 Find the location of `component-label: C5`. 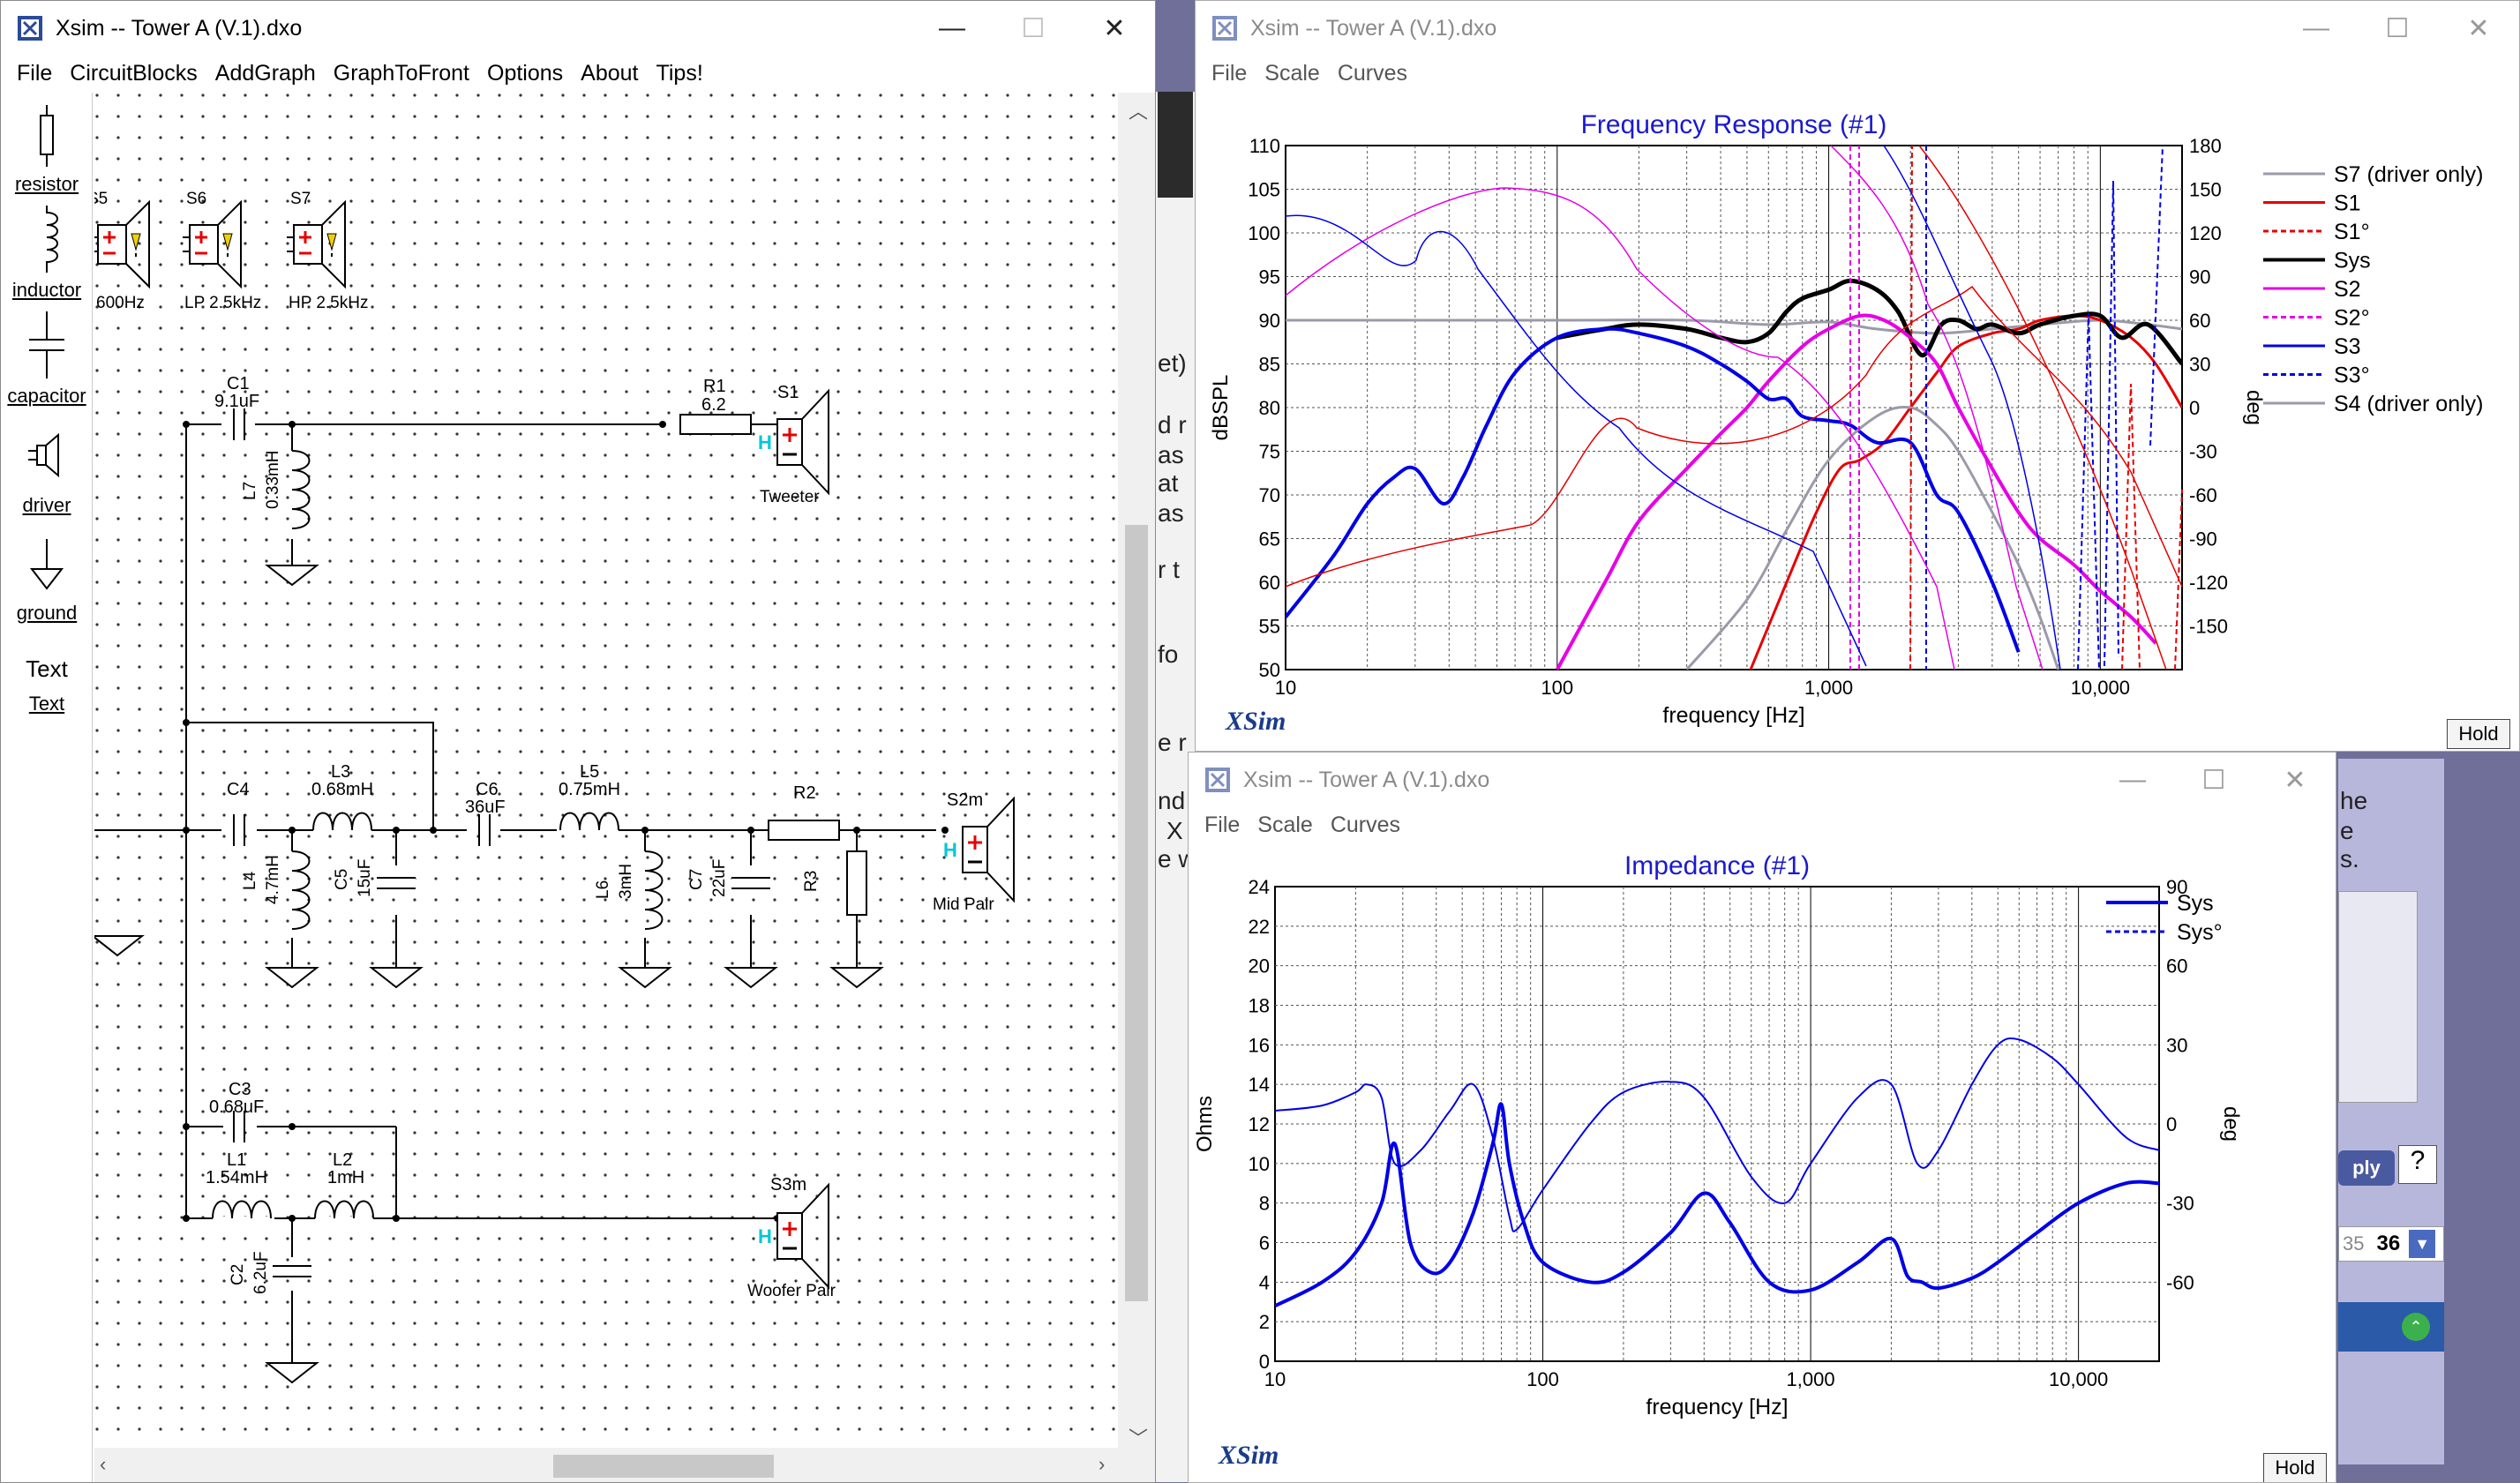

component-label: C5 is located at coordinates (342, 879).